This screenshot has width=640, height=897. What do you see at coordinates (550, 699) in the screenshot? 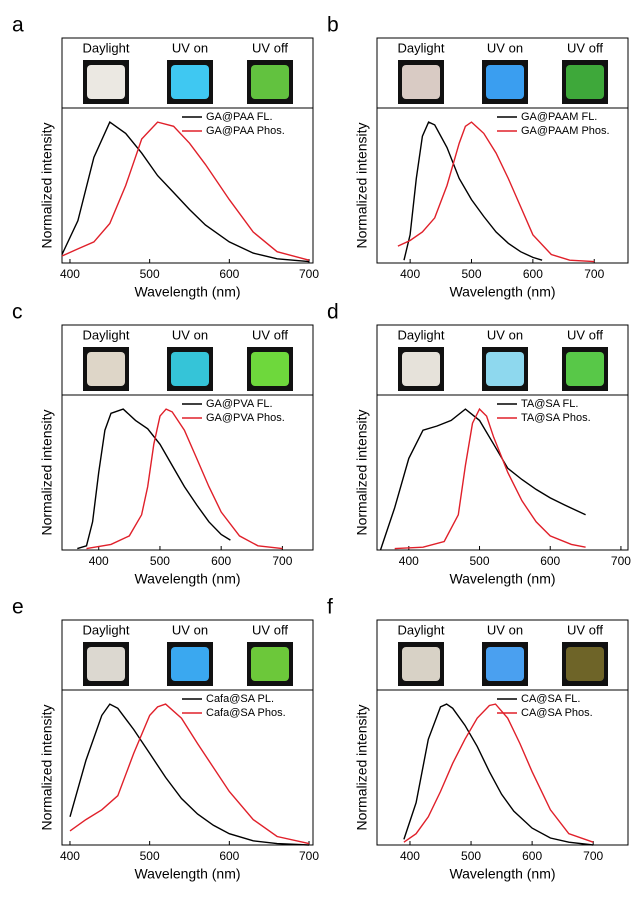
I see `legend-label: CA@SA FL.` at bounding box center [550, 699].